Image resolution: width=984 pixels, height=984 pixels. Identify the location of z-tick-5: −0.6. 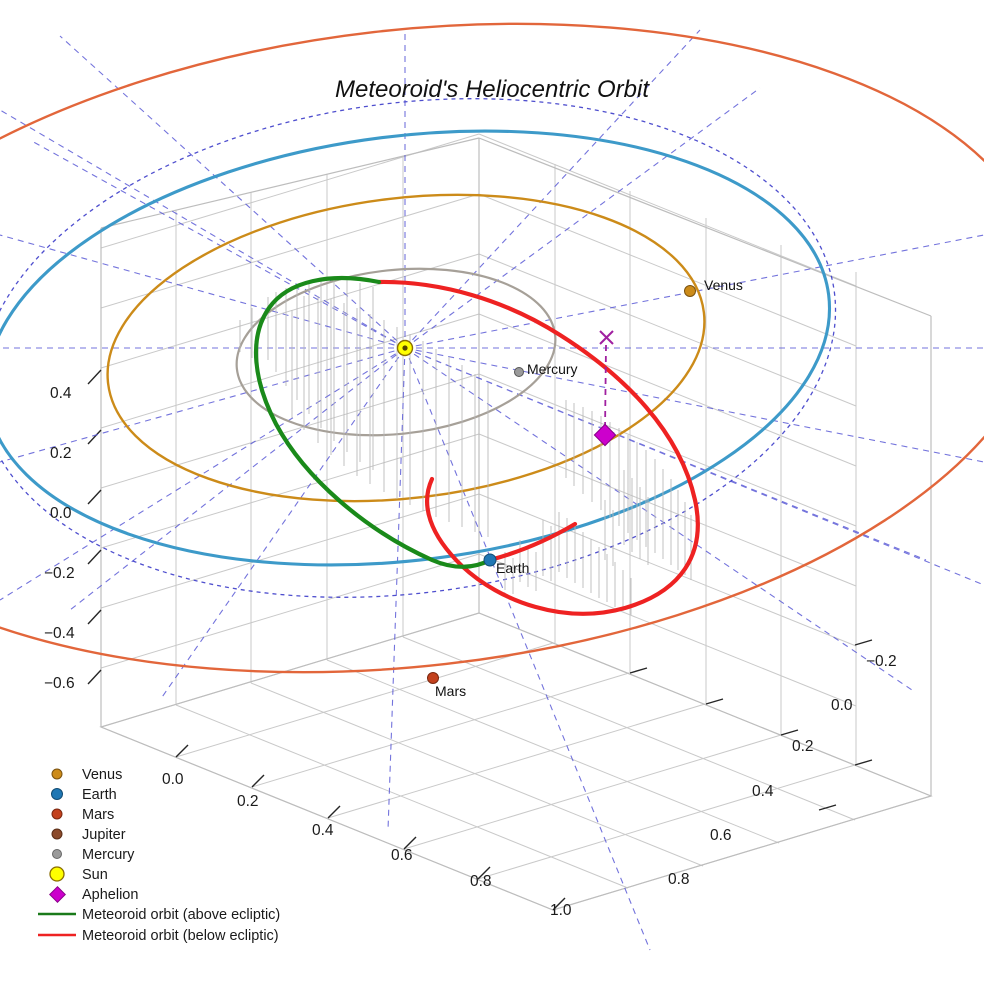
(59, 683).